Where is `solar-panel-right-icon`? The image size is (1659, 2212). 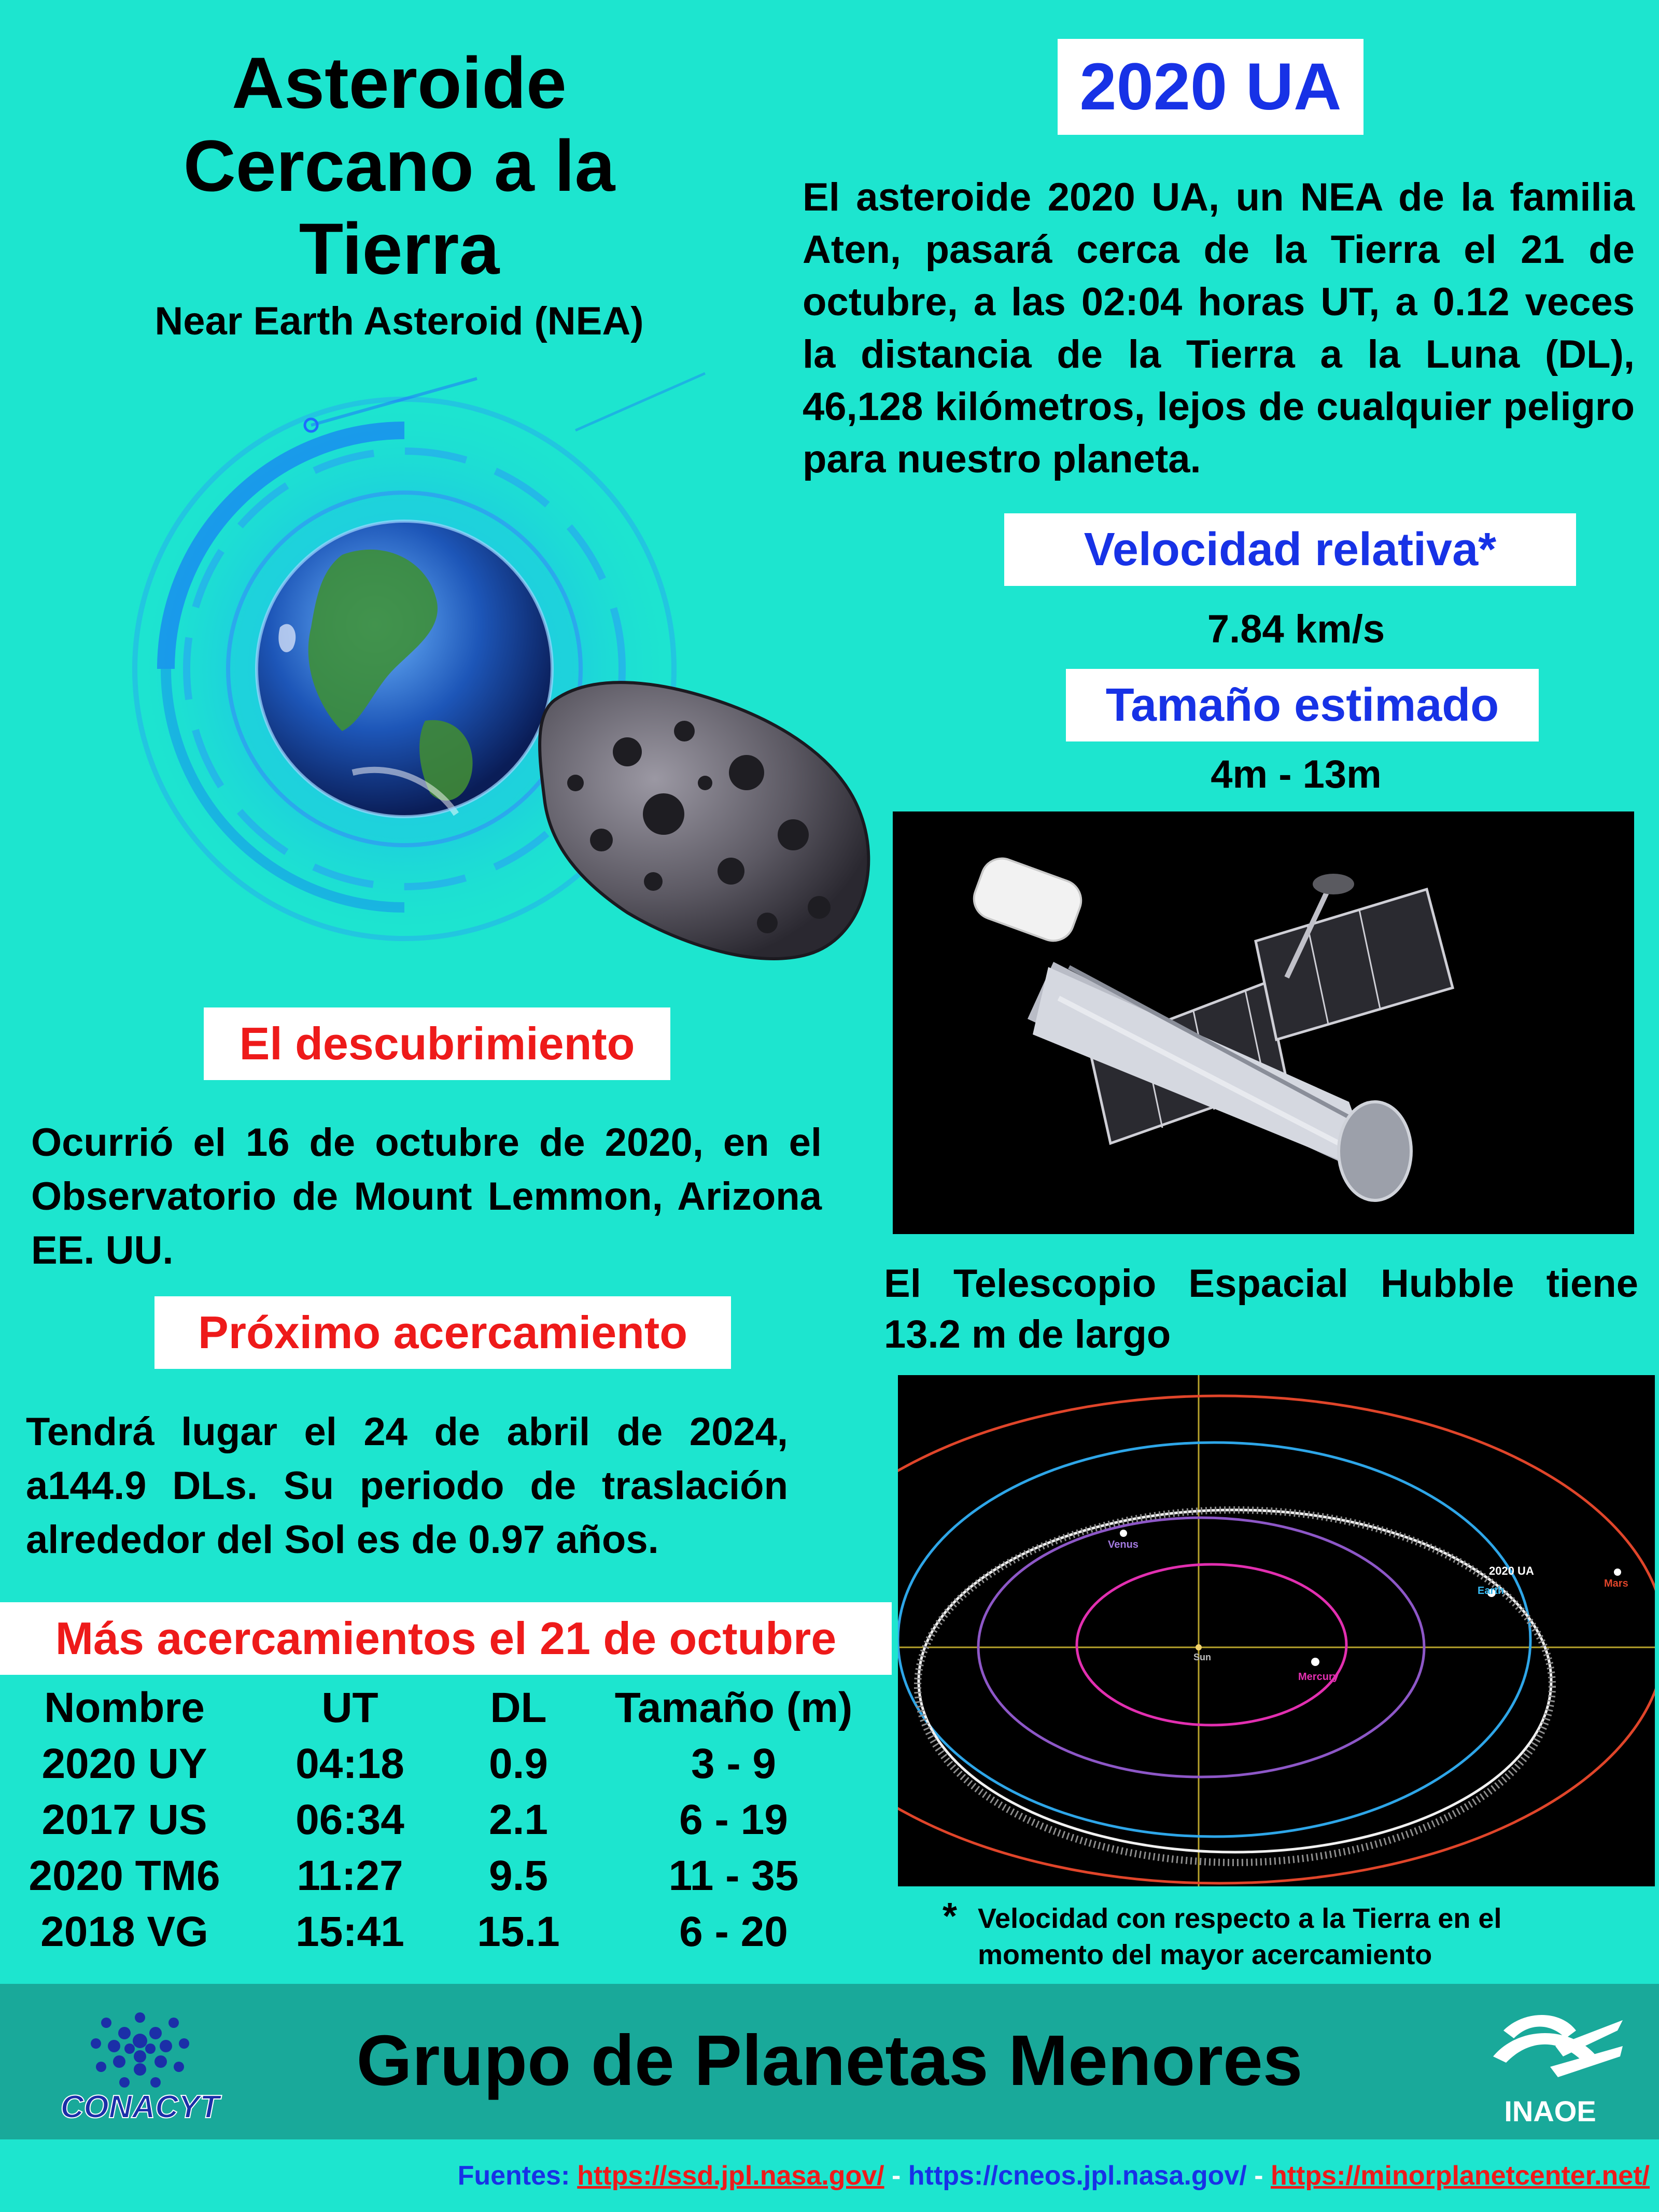
solar-panel-right-icon is located at coordinates (1354, 964).